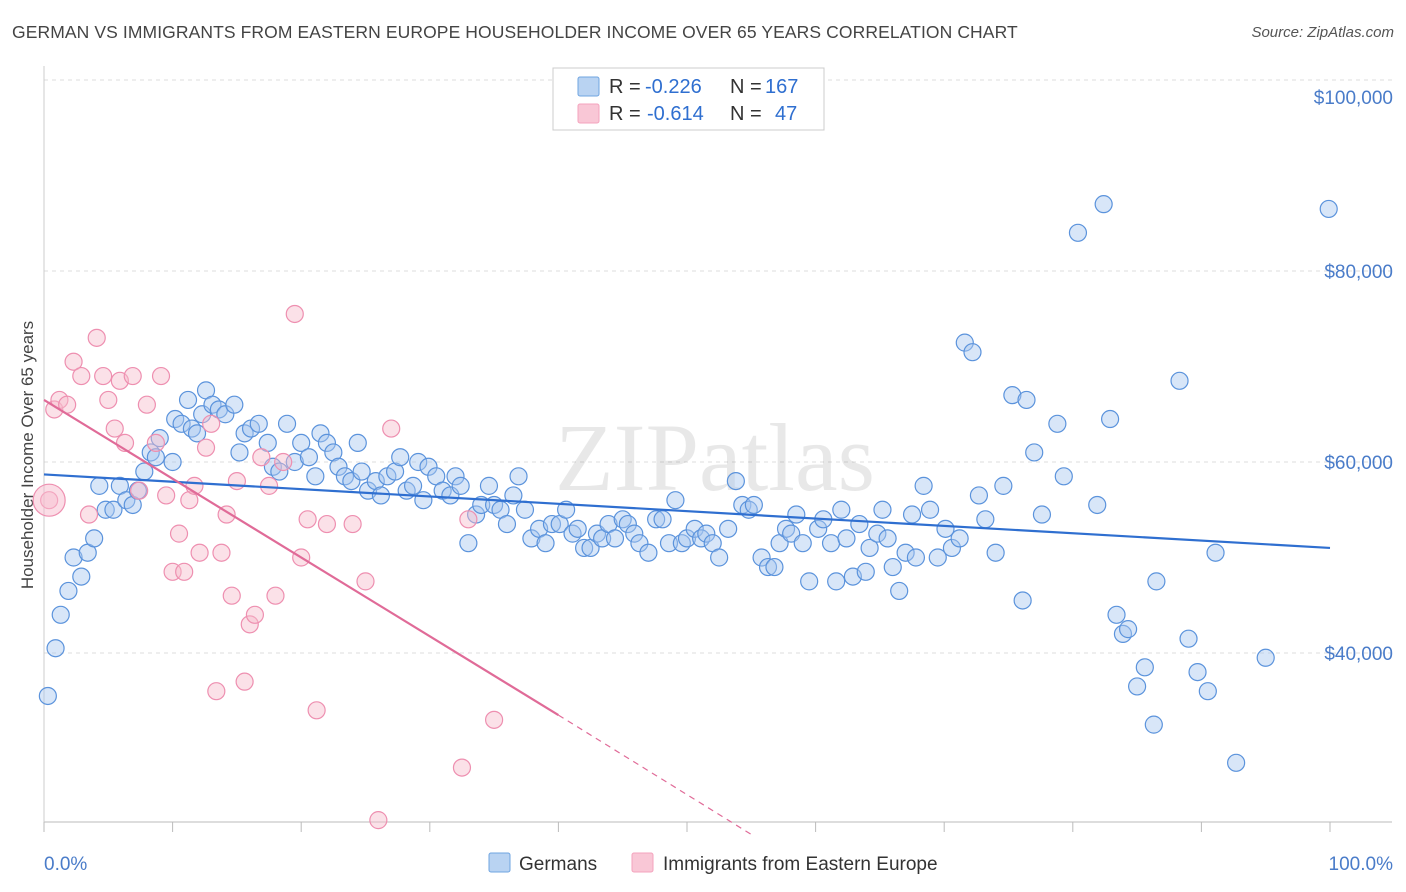 This screenshot has width=1406, height=892. Describe the element at coordinates (588, 86) in the screenshot. I see `legend-swatch-germans` at that location.